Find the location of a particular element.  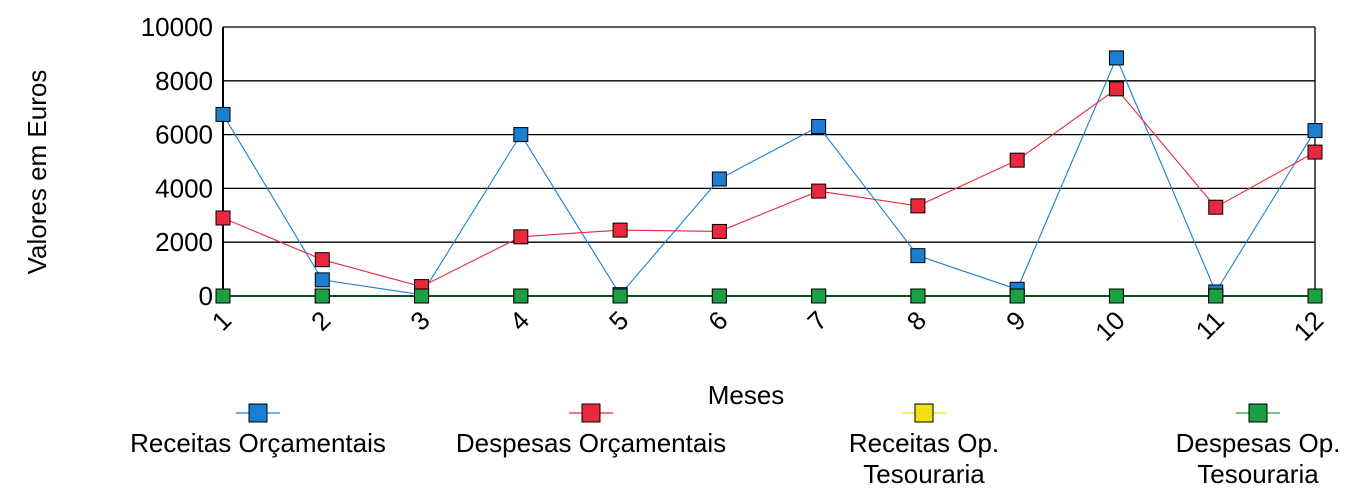

y-axis-title: Valores em Euros is located at coordinates (37, 172).